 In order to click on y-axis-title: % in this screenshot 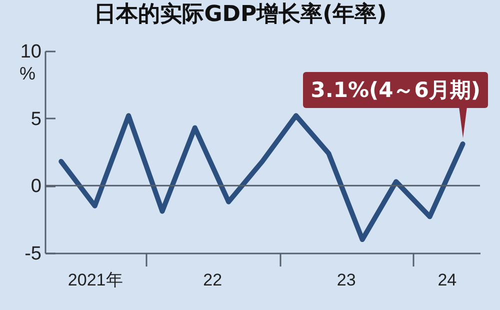, I will do `click(27, 74)`.